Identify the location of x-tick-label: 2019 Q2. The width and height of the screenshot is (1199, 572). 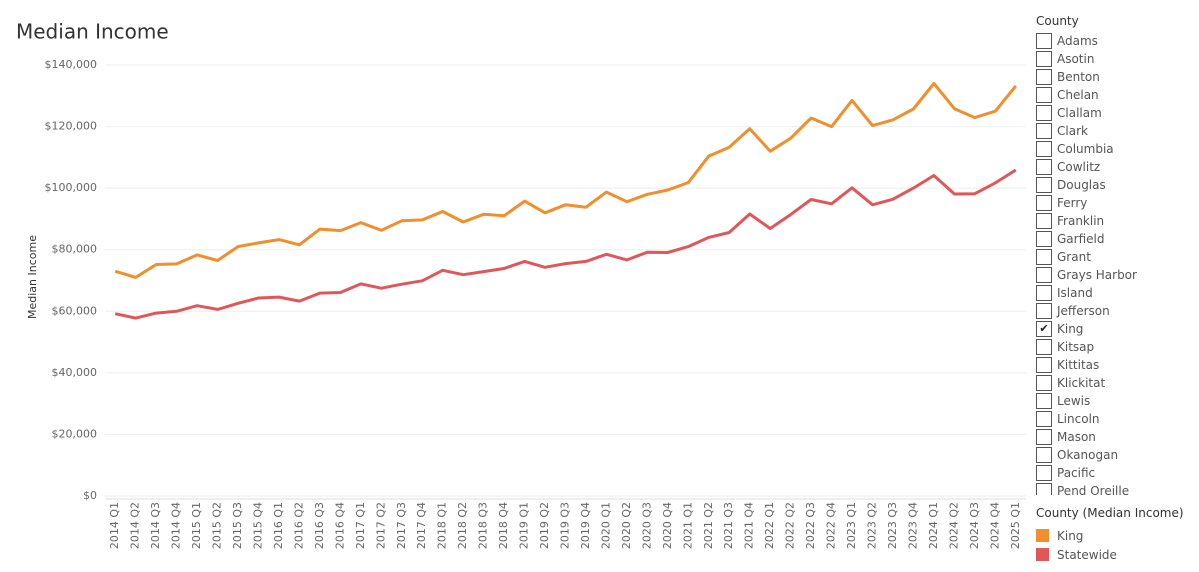
(544, 525).